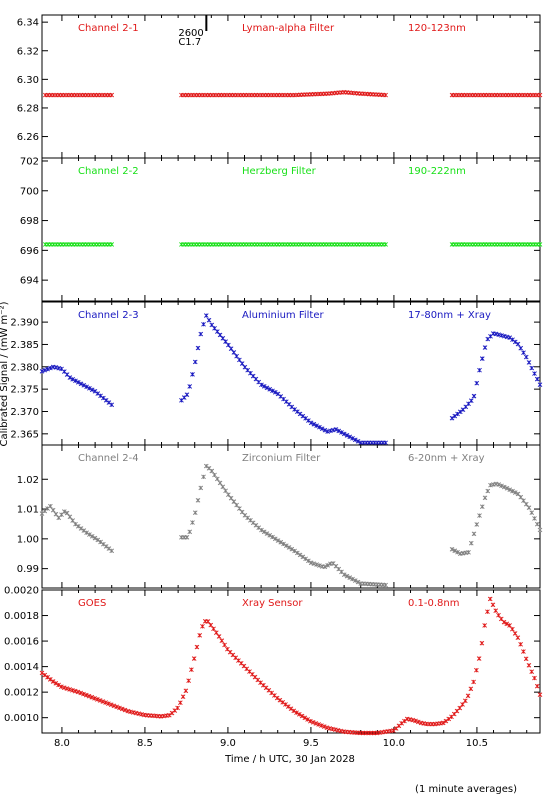 This screenshot has height=800, width=550. Describe the element at coordinates (21, 642) in the screenshot. I see `y-tick-label: 0.0016` at that location.